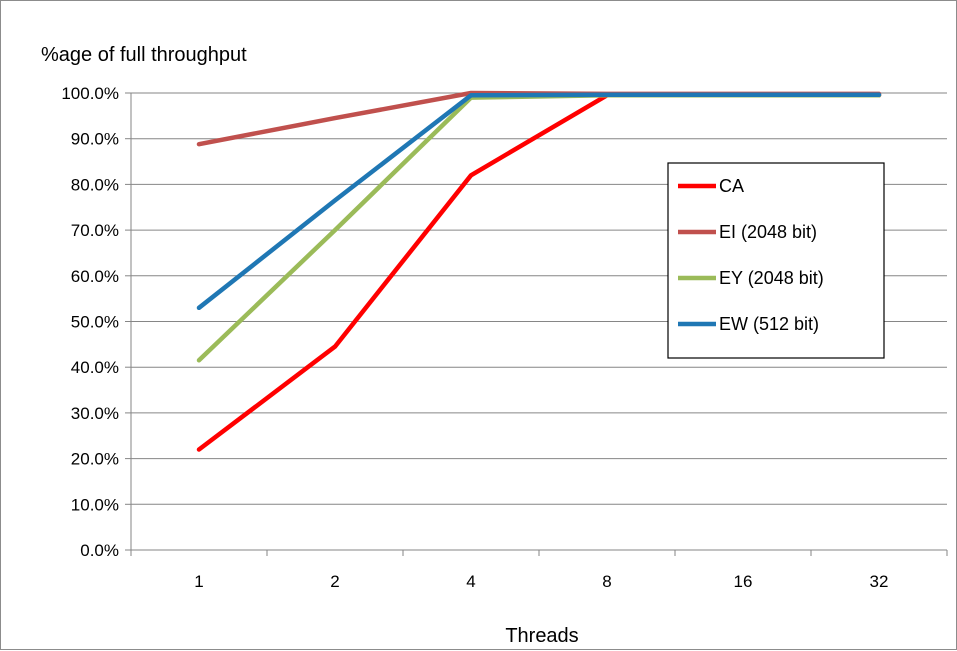 The height and width of the screenshot is (651, 957). I want to click on x-tick-label: 8, so click(606, 581).